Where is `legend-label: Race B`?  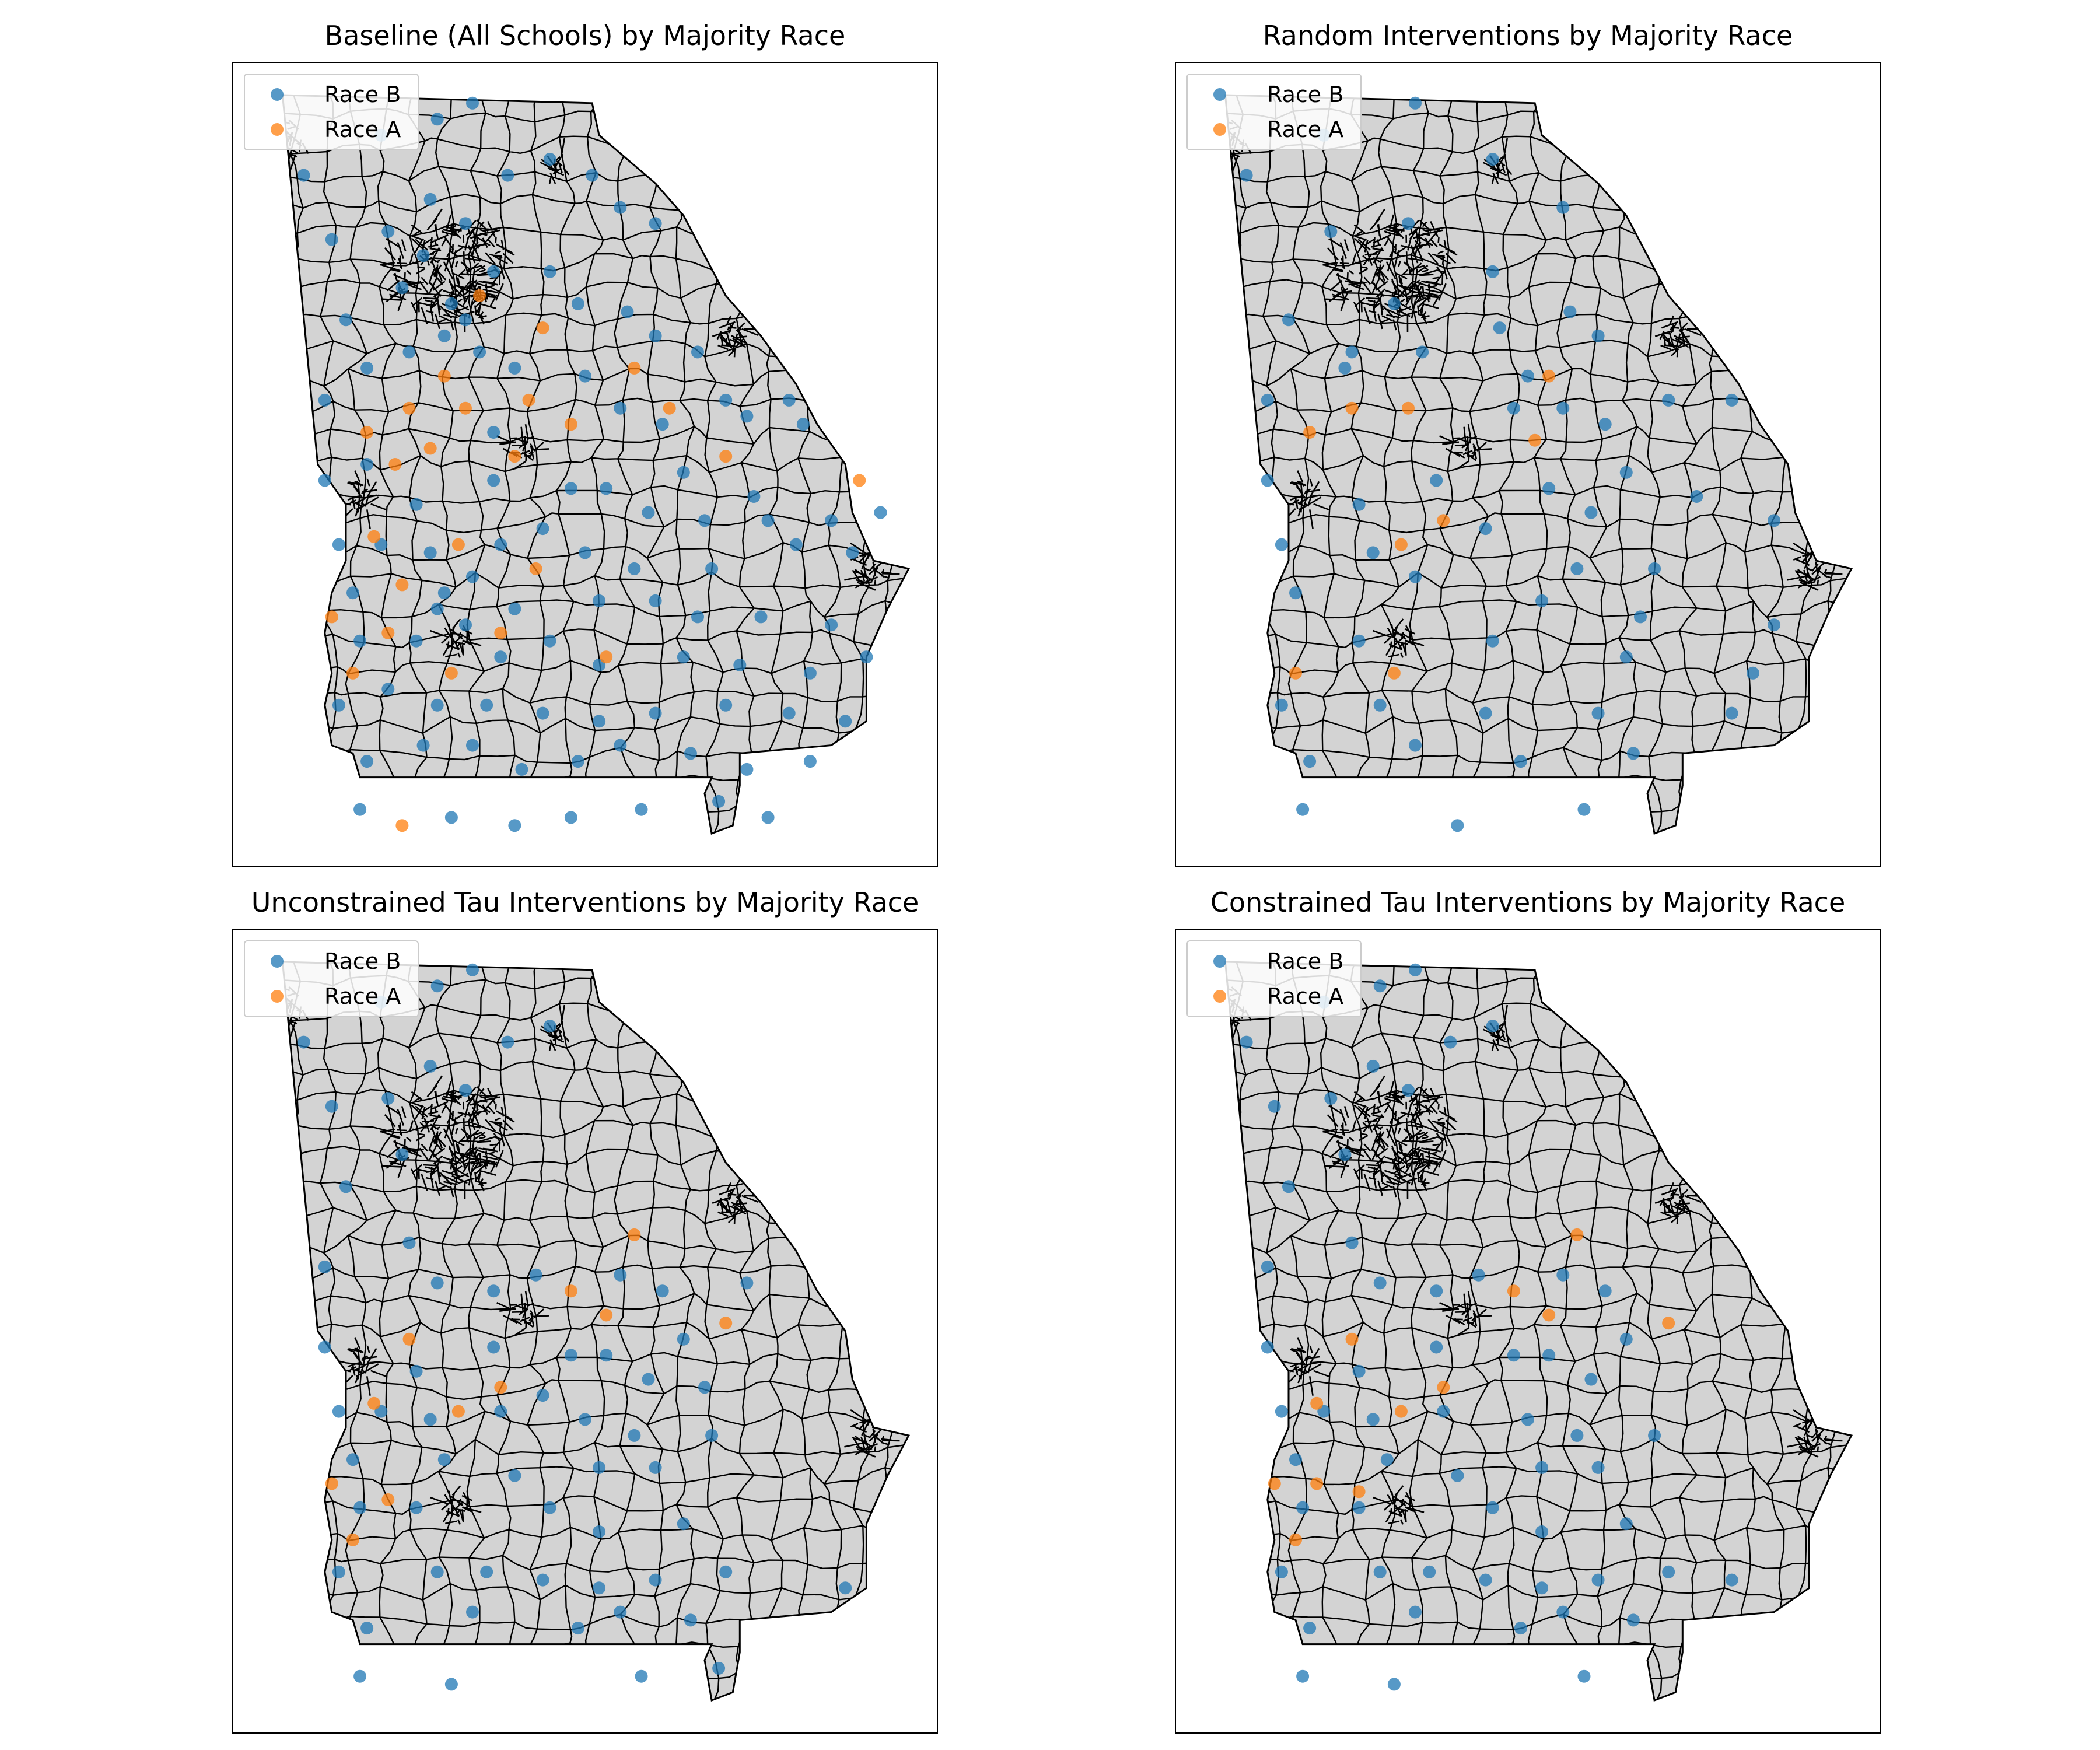
legend-label: Race B is located at coordinates (363, 961).